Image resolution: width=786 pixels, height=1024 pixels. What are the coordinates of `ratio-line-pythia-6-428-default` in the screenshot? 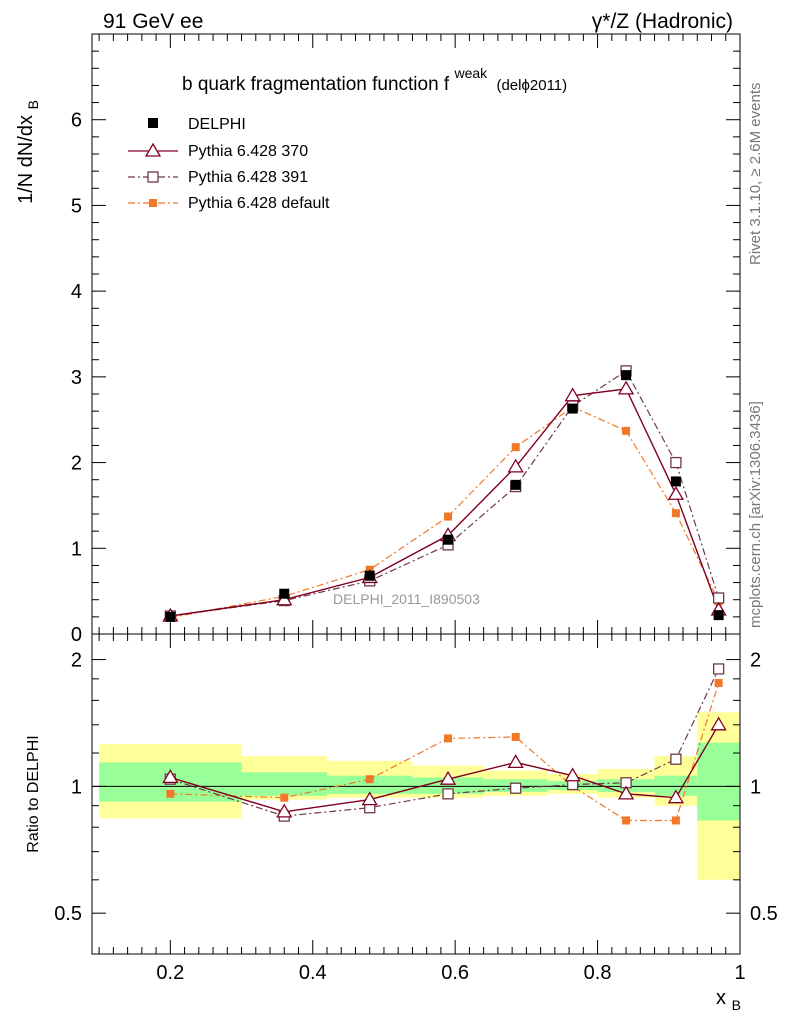 It's located at (445, 752).